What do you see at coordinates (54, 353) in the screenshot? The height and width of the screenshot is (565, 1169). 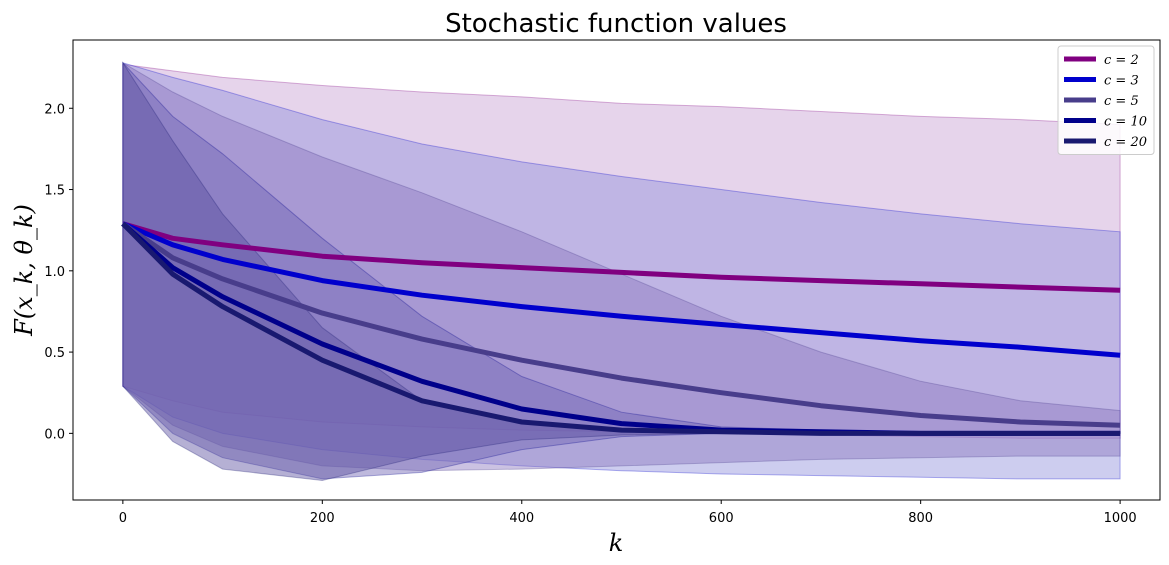 I see `y-tick-label: 0.5` at bounding box center [54, 353].